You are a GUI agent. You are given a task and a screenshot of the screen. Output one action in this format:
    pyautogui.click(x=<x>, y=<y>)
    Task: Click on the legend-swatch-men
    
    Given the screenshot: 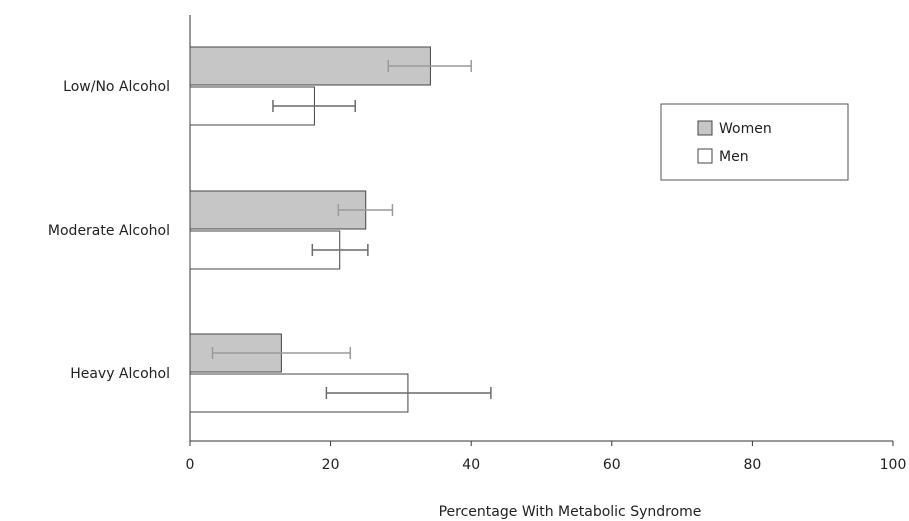 What is the action you would take?
    pyautogui.click(x=705, y=156)
    